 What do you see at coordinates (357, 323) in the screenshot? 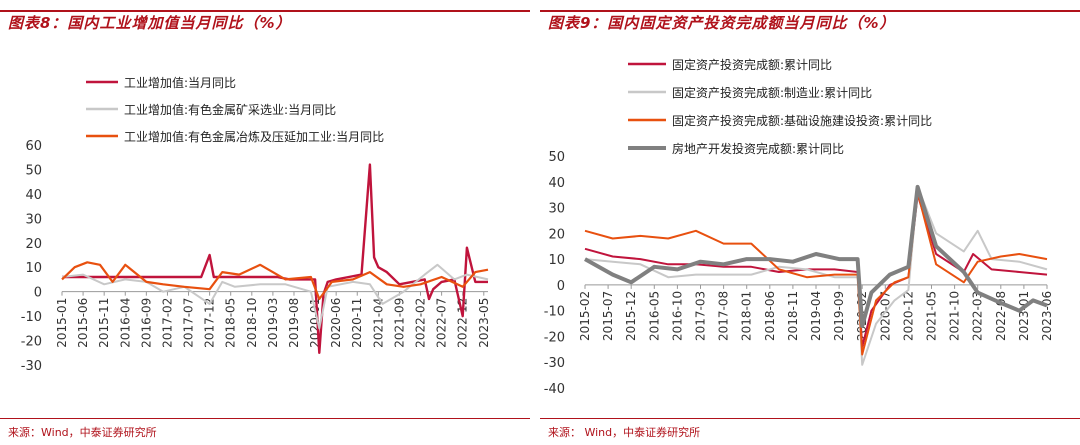
I see `x-tick-label: 2020-11` at bounding box center [357, 323].